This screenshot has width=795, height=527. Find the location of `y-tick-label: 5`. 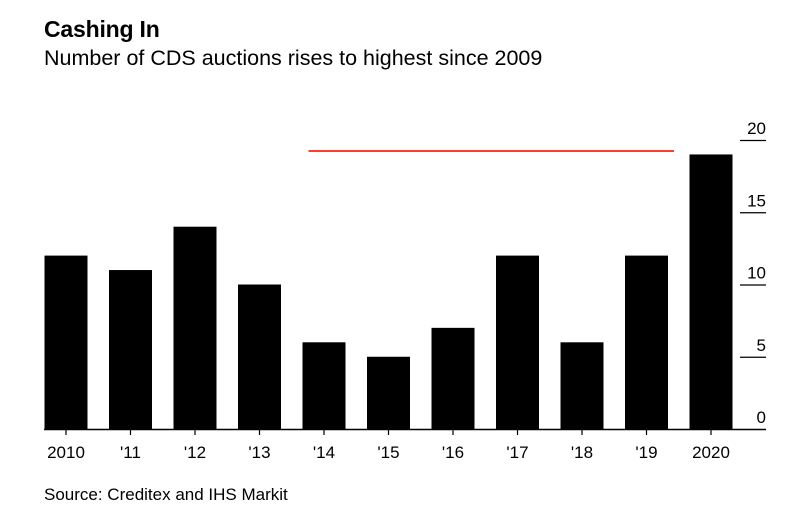

y-tick-label: 5 is located at coordinates (761, 345).